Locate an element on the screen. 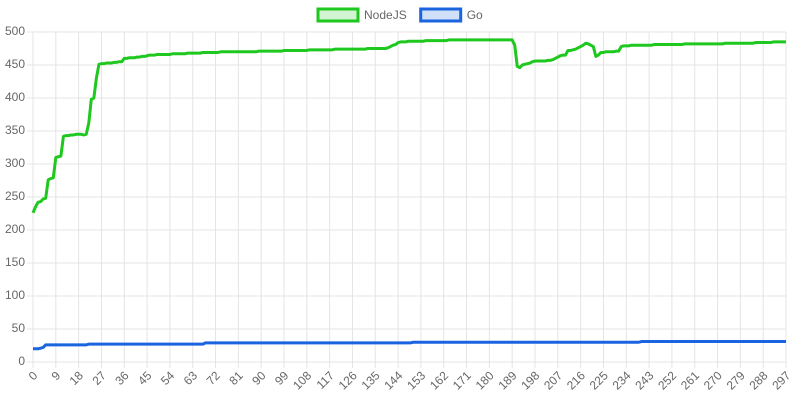  x-tick-label: 63 is located at coordinates (191, 378).